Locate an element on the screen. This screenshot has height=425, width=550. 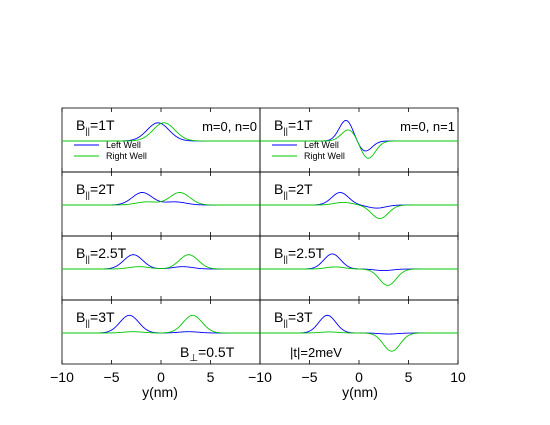
x-axis-label-right: y(nm) is located at coordinates (360, 392).